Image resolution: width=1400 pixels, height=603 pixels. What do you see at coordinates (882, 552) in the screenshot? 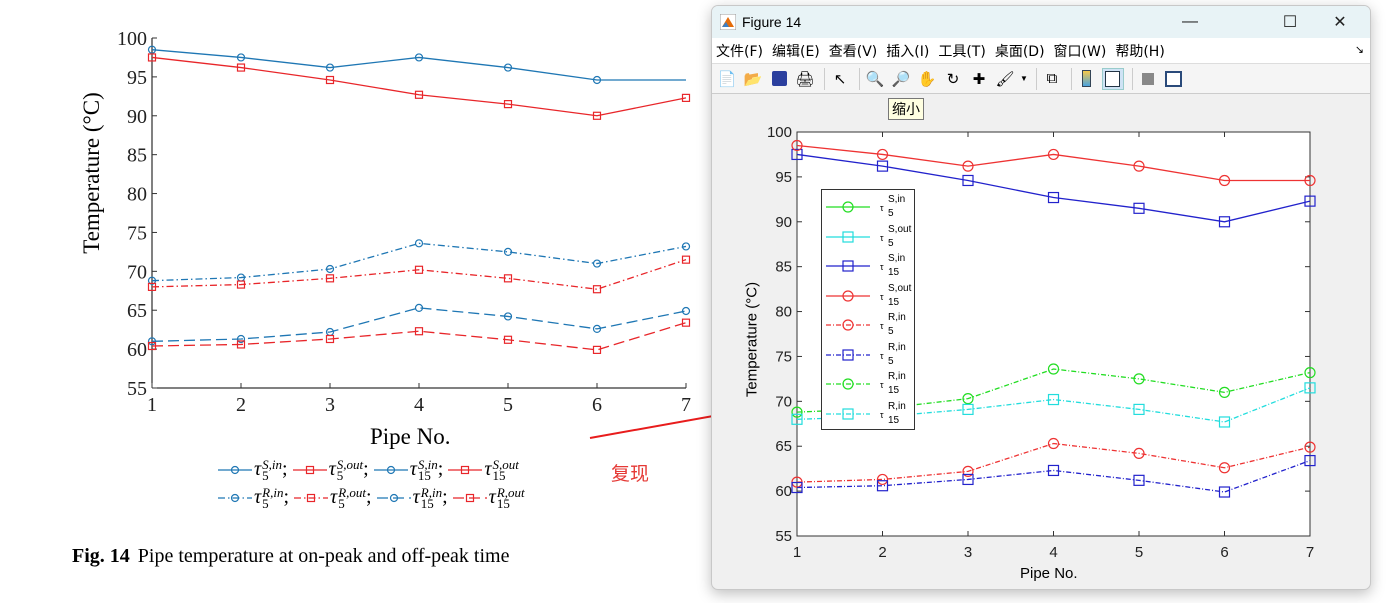
I see `x-tick-label: 2` at bounding box center [882, 552].